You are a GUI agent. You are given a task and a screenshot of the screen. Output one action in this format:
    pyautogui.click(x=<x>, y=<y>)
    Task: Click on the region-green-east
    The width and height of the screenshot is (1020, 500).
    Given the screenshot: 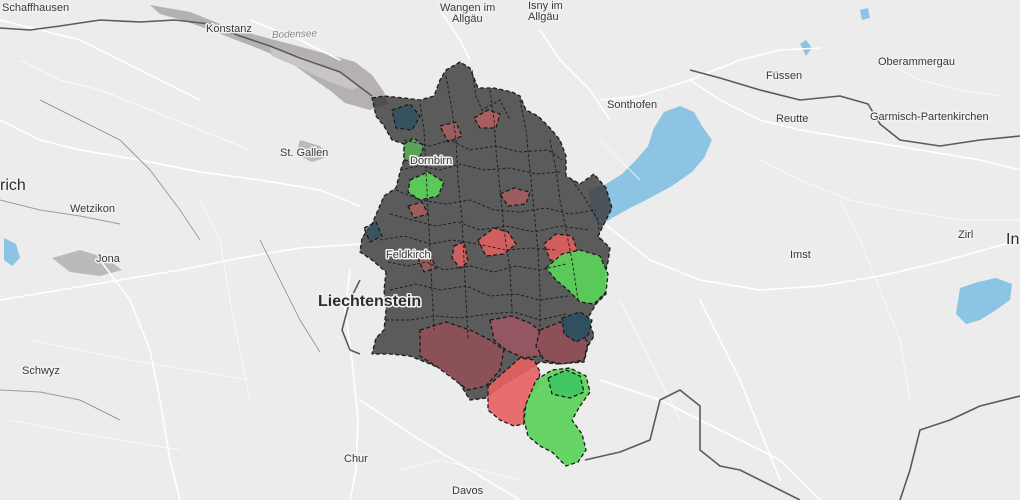 What is the action you would take?
    pyautogui.click(x=577, y=277)
    